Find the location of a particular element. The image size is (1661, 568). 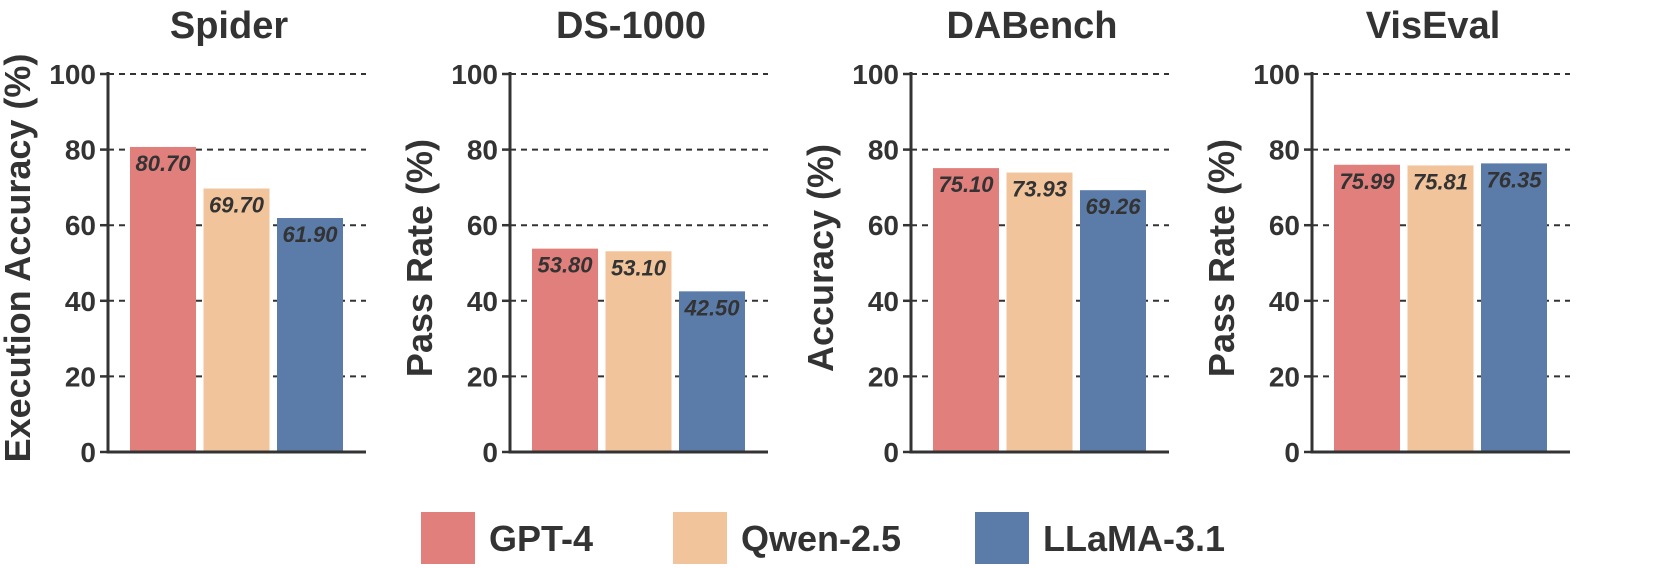

legend: GPT-4 Qwen-2.5 LLaMA-3.1 is located at coordinates (823, 538).